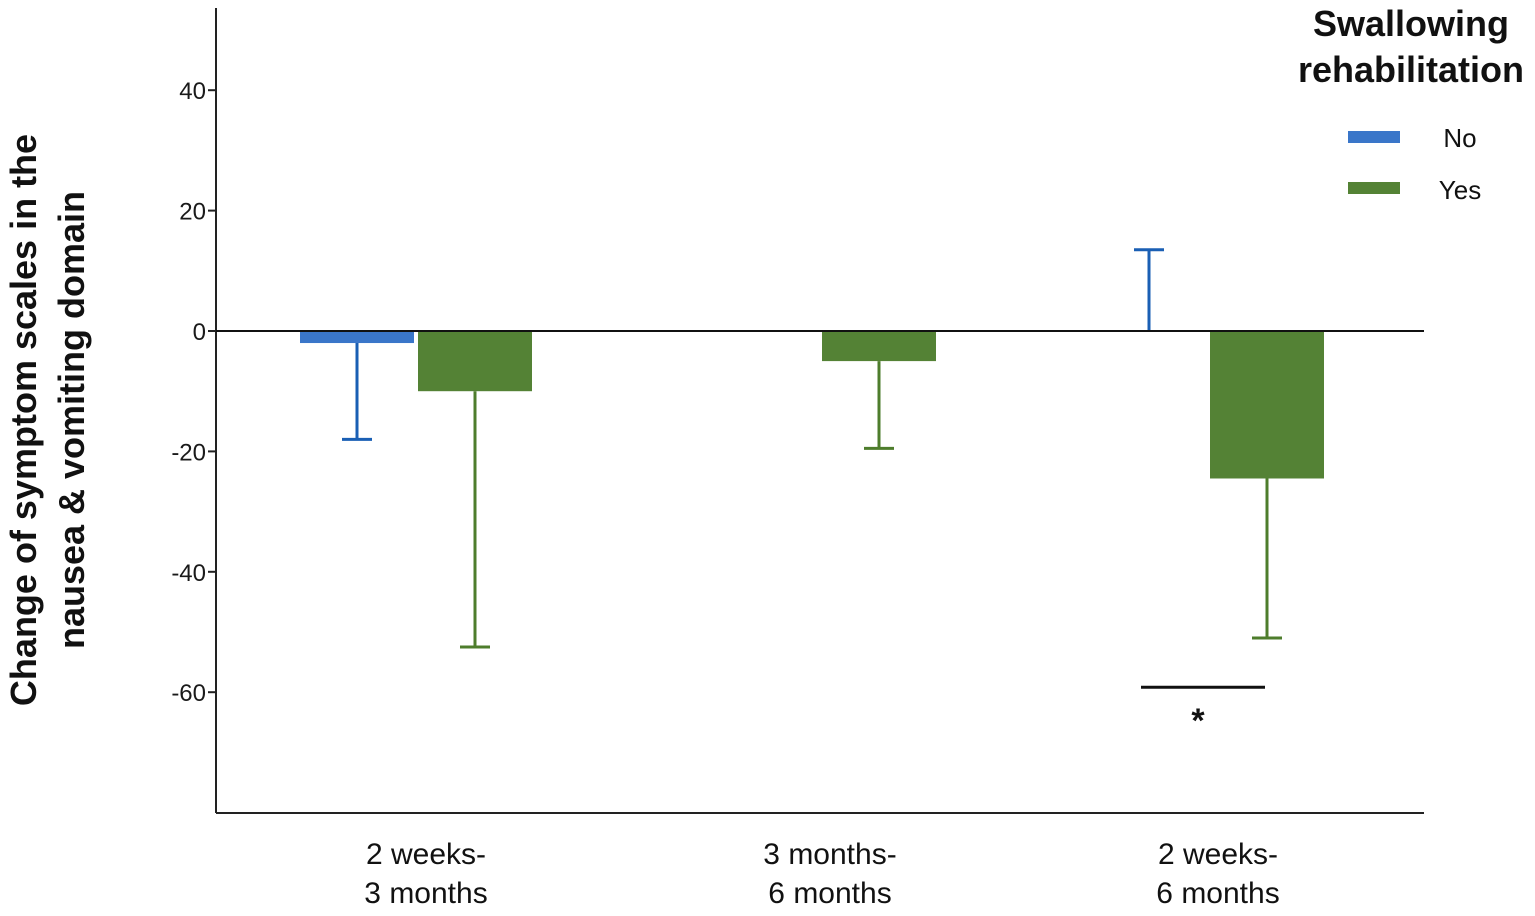  Describe the element at coordinates (425, 893) in the screenshot. I see `x-category-label-line2: 3 months` at that location.